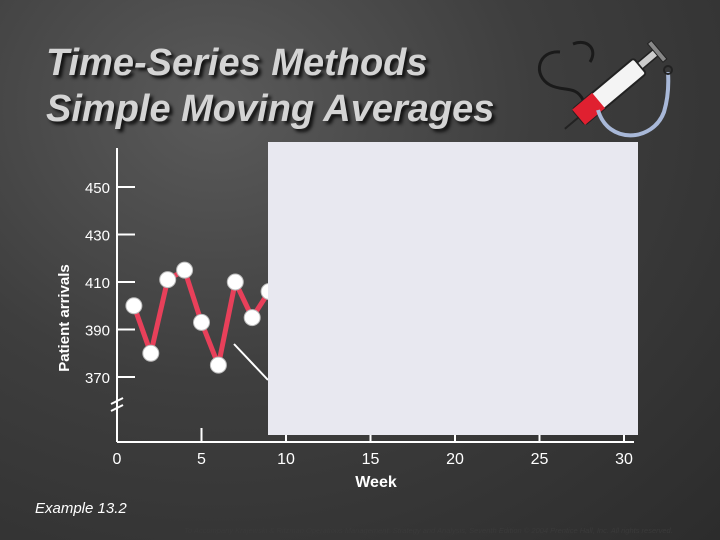 The width and height of the screenshot is (720, 540). Describe the element at coordinates (97, 331) in the screenshot. I see `y-tick-label: 390` at that location.